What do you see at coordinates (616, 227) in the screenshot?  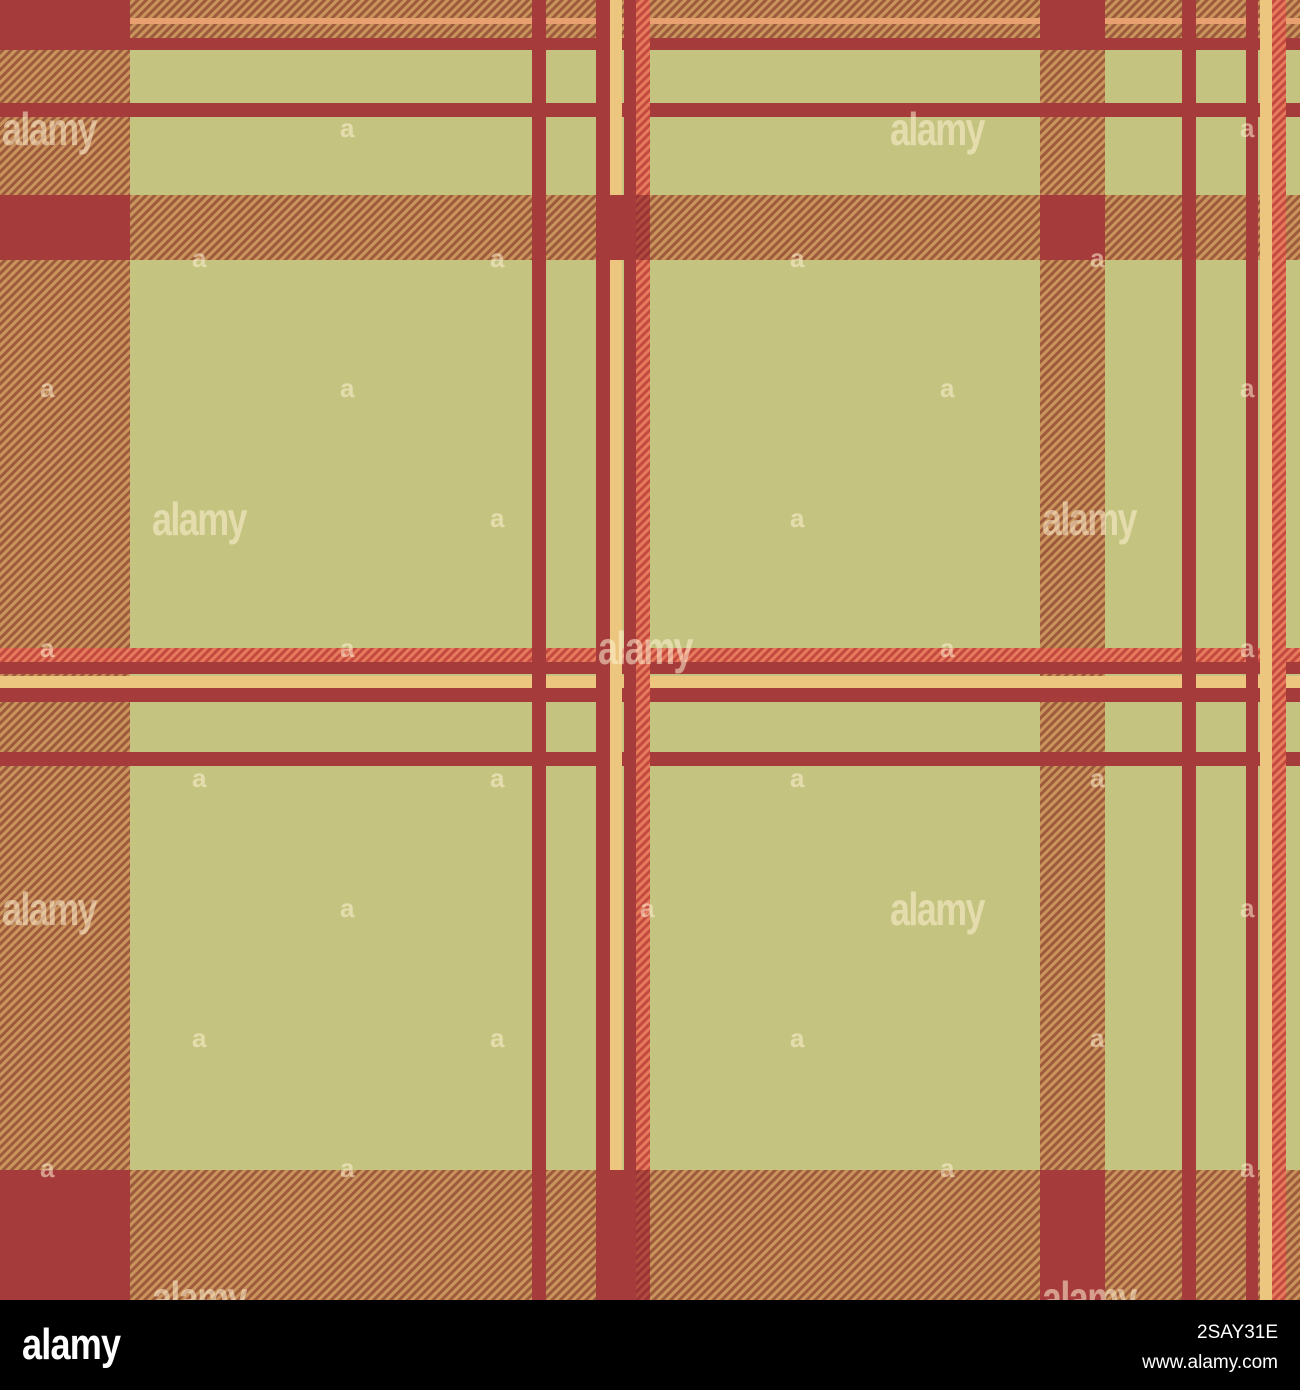 I see `cross-v2-top` at bounding box center [616, 227].